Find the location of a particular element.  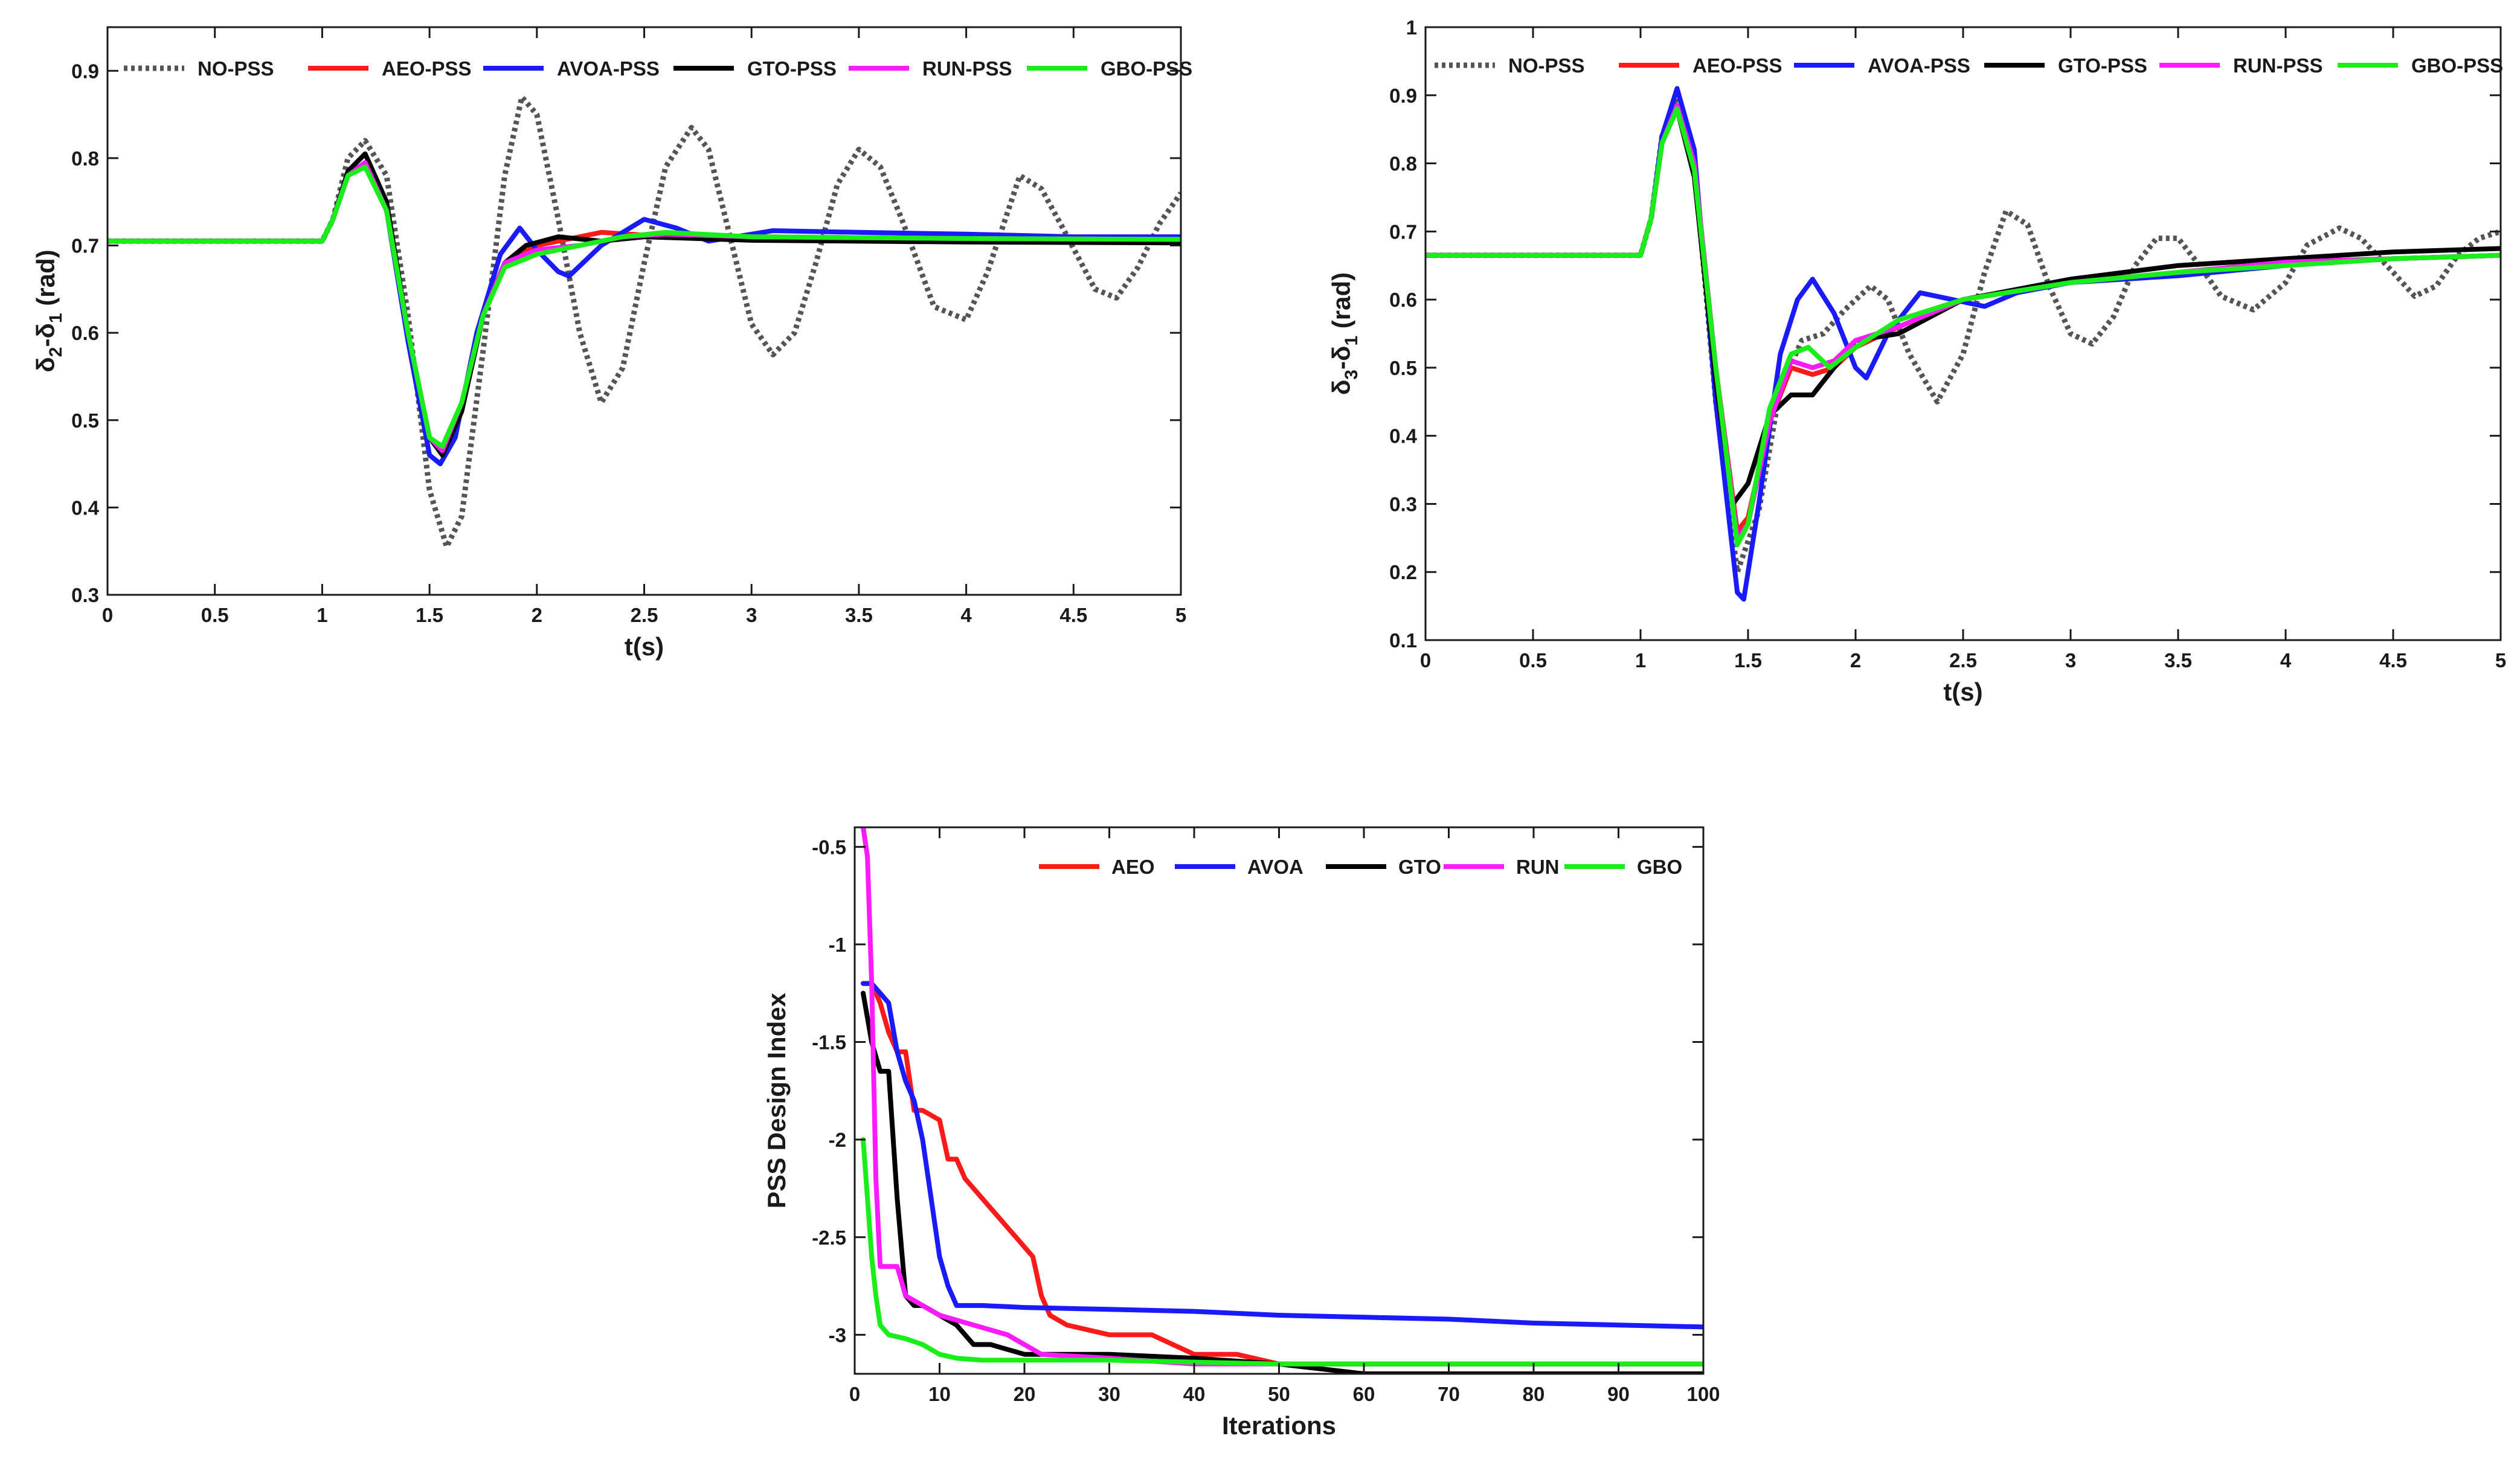

axes-frame is located at coordinates (1279, 1100).